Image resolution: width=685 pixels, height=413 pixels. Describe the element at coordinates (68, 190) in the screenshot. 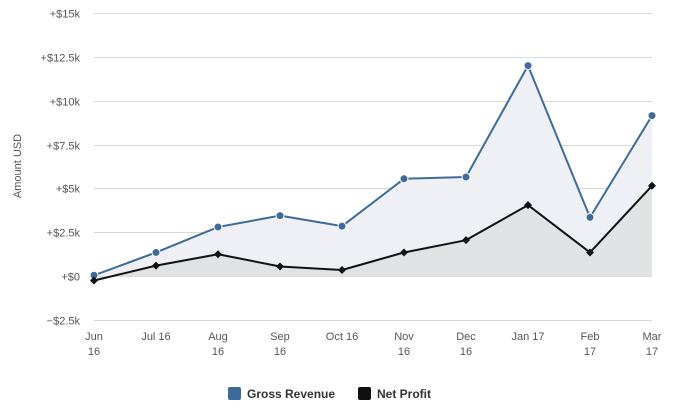

I see `y-tick-label: +$5k` at that location.